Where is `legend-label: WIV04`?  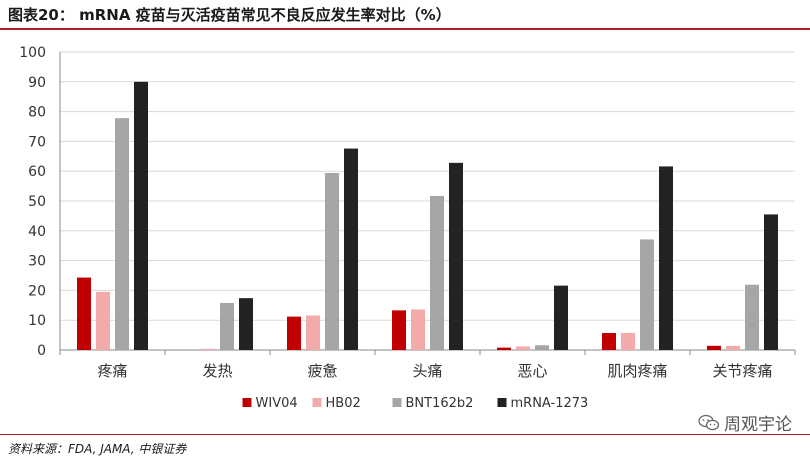
legend-label: WIV04 is located at coordinates (277, 403).